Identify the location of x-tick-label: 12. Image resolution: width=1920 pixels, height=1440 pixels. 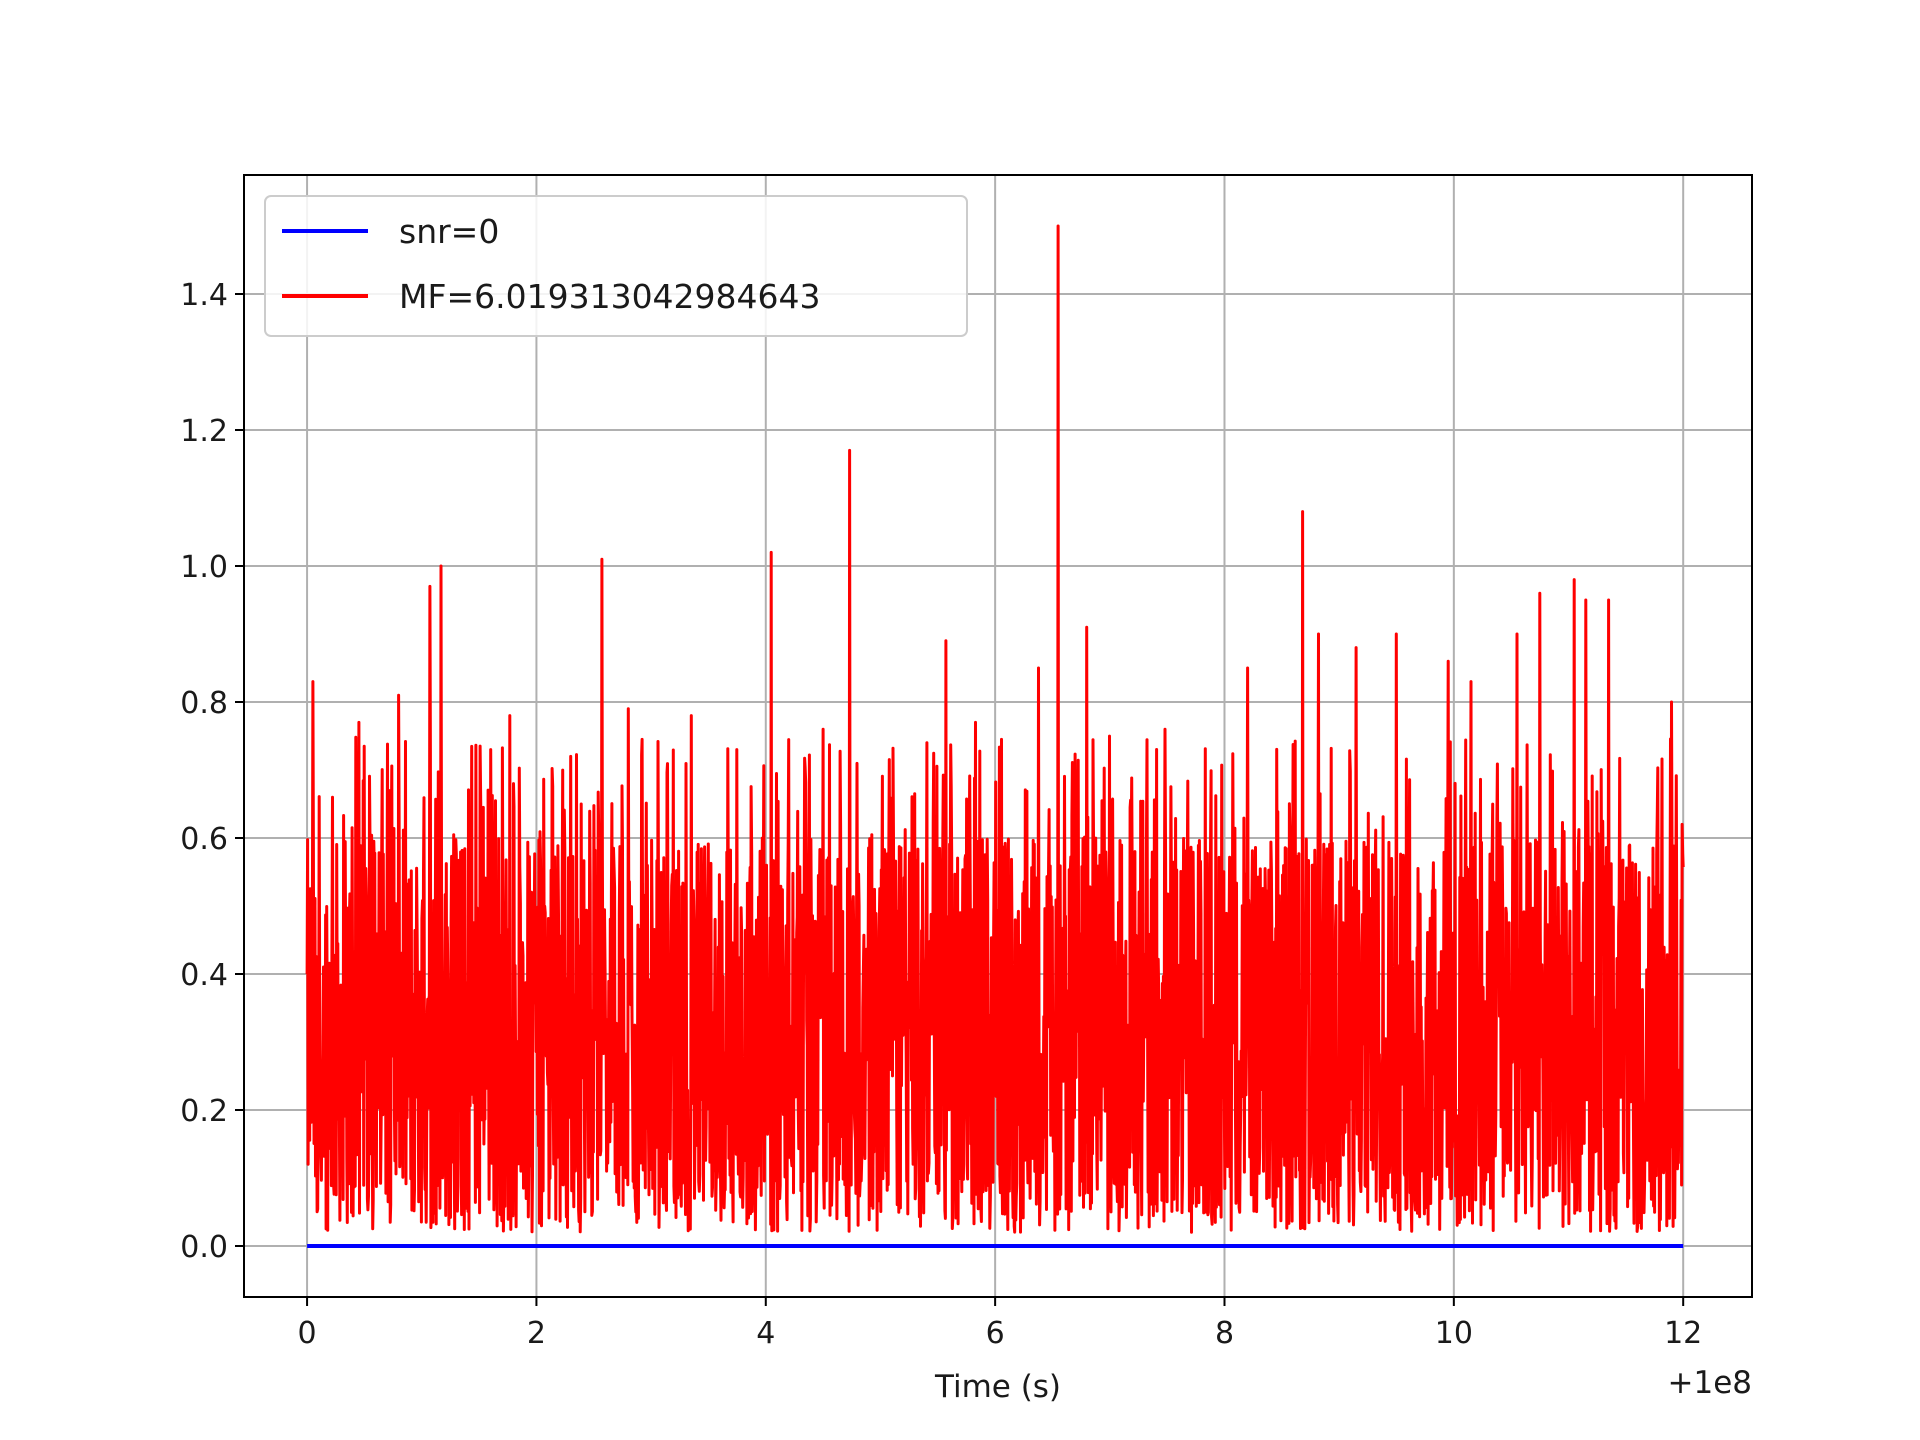
(1683, 1333).